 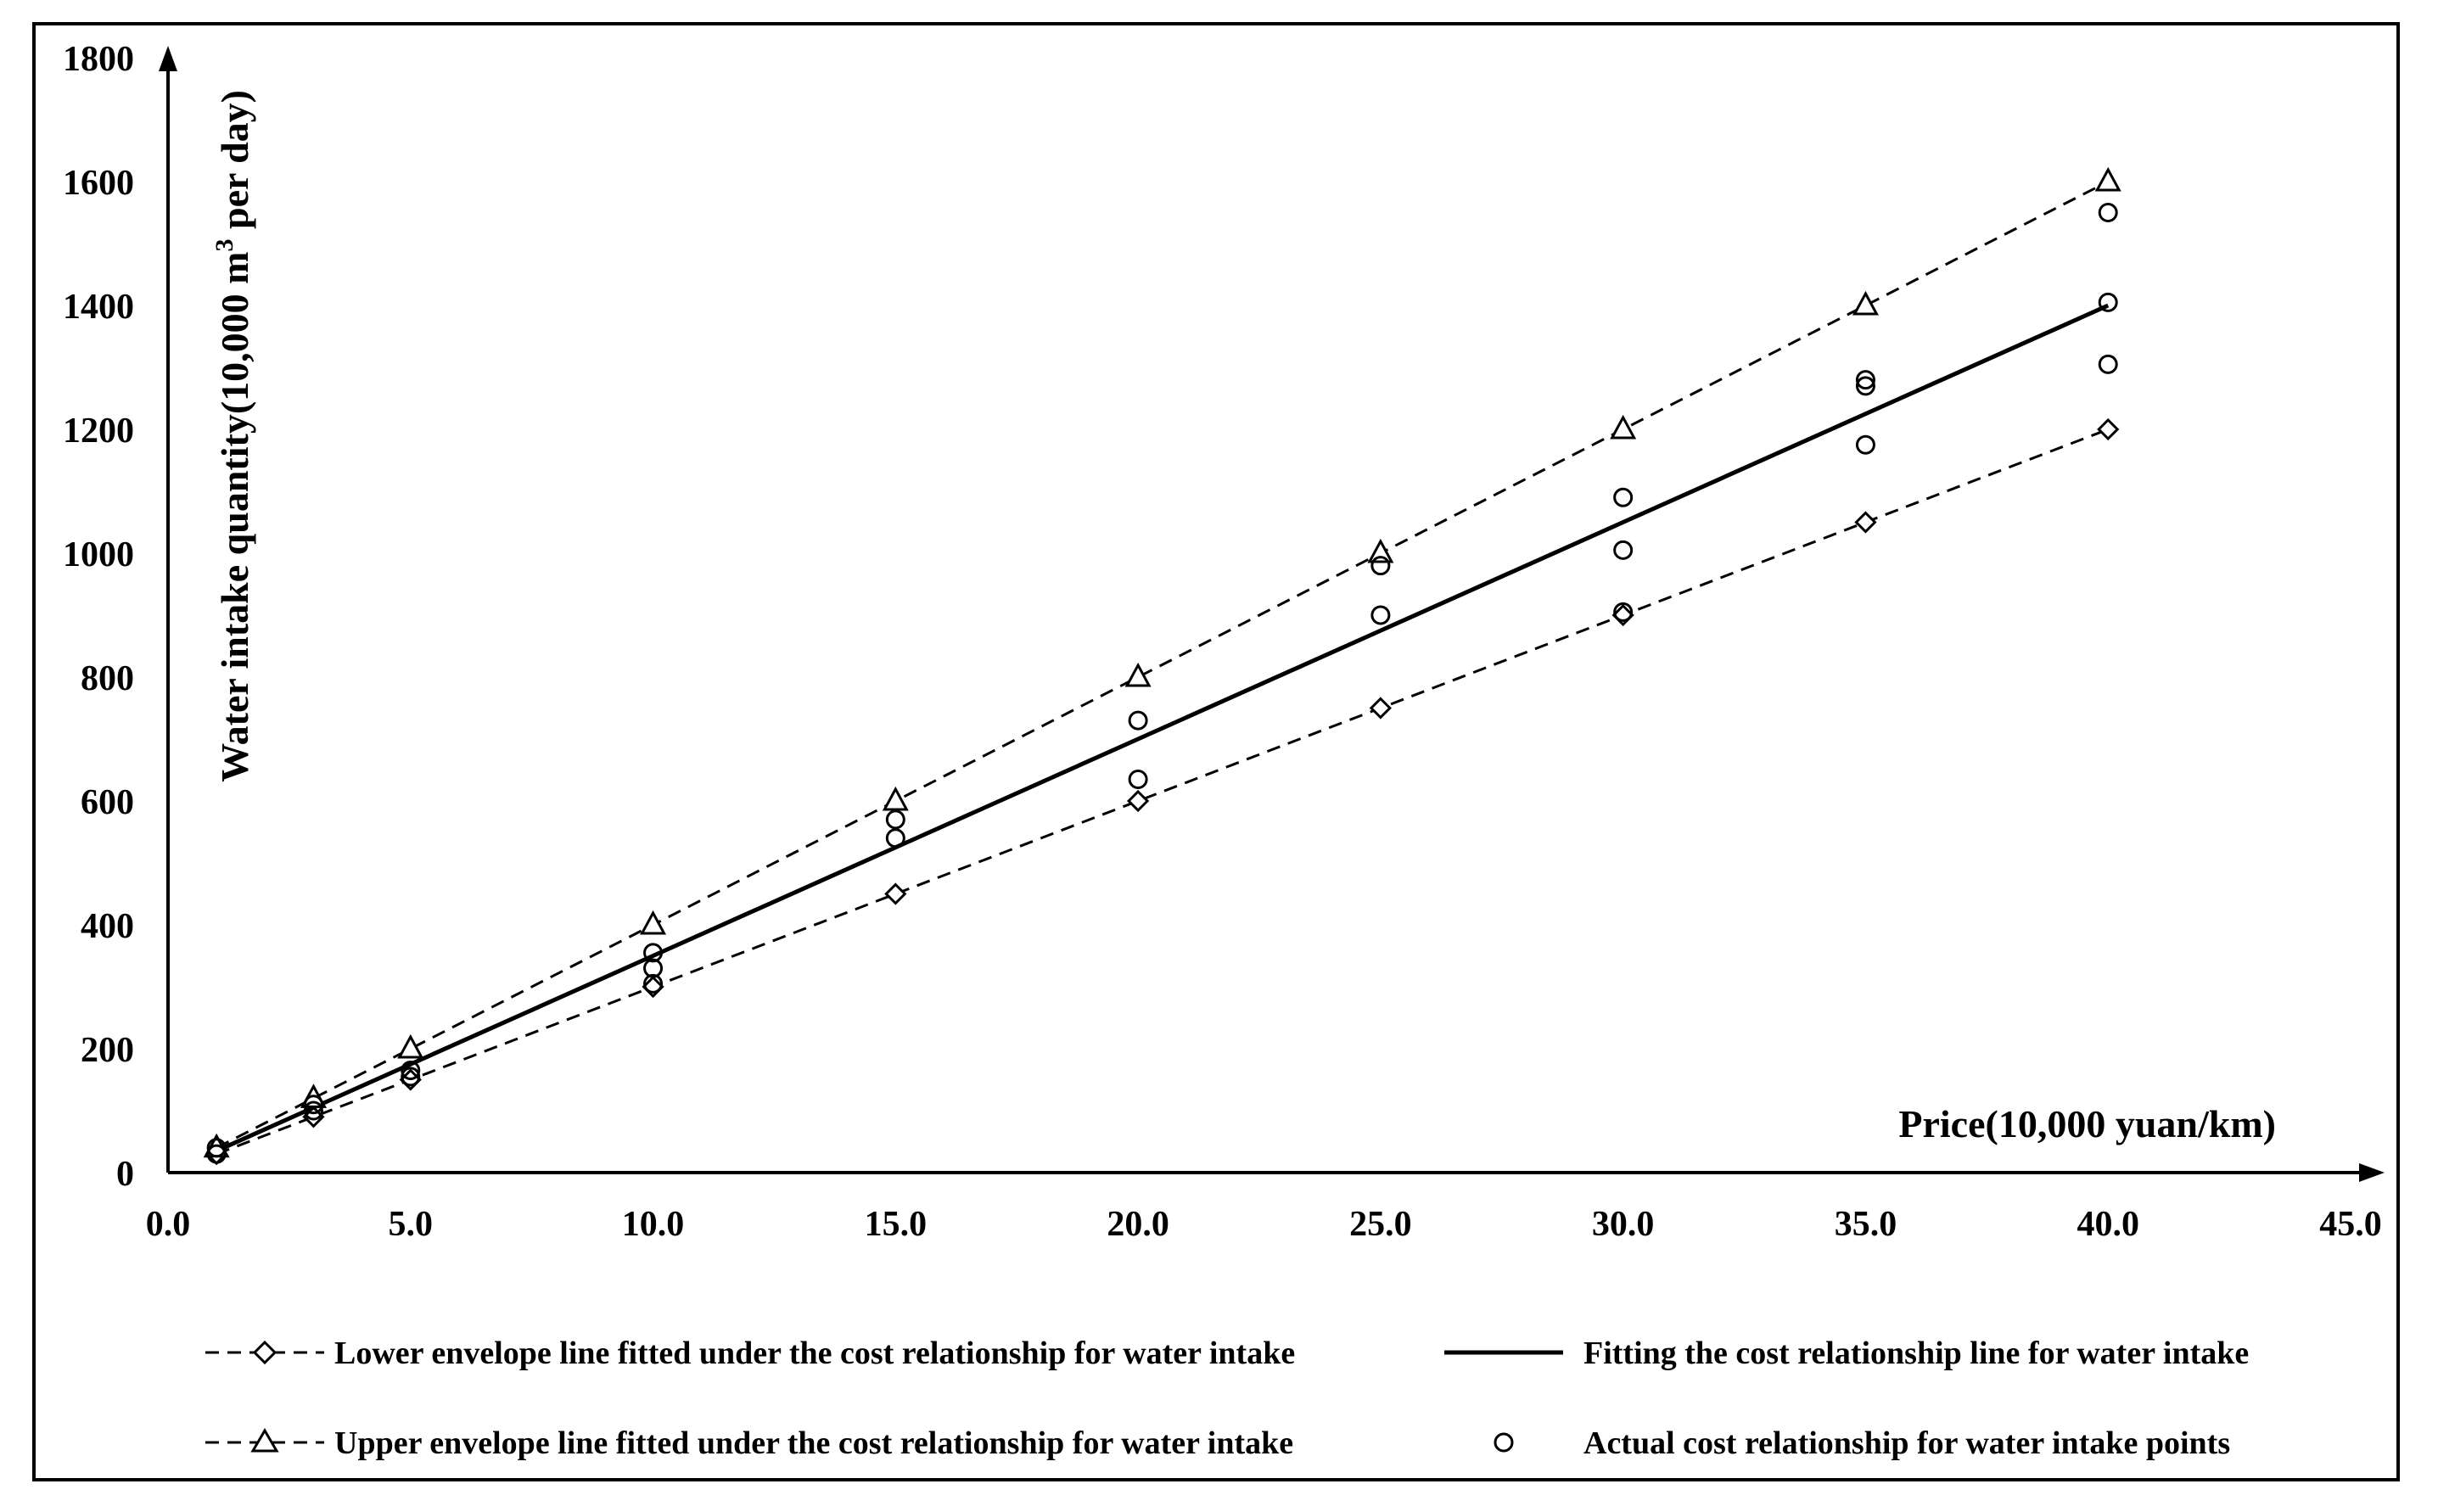 What do you see at coordinates (98, 554) in the screenshot?
I see `y-tick-label: 1000` at bounding box center [98, 554].